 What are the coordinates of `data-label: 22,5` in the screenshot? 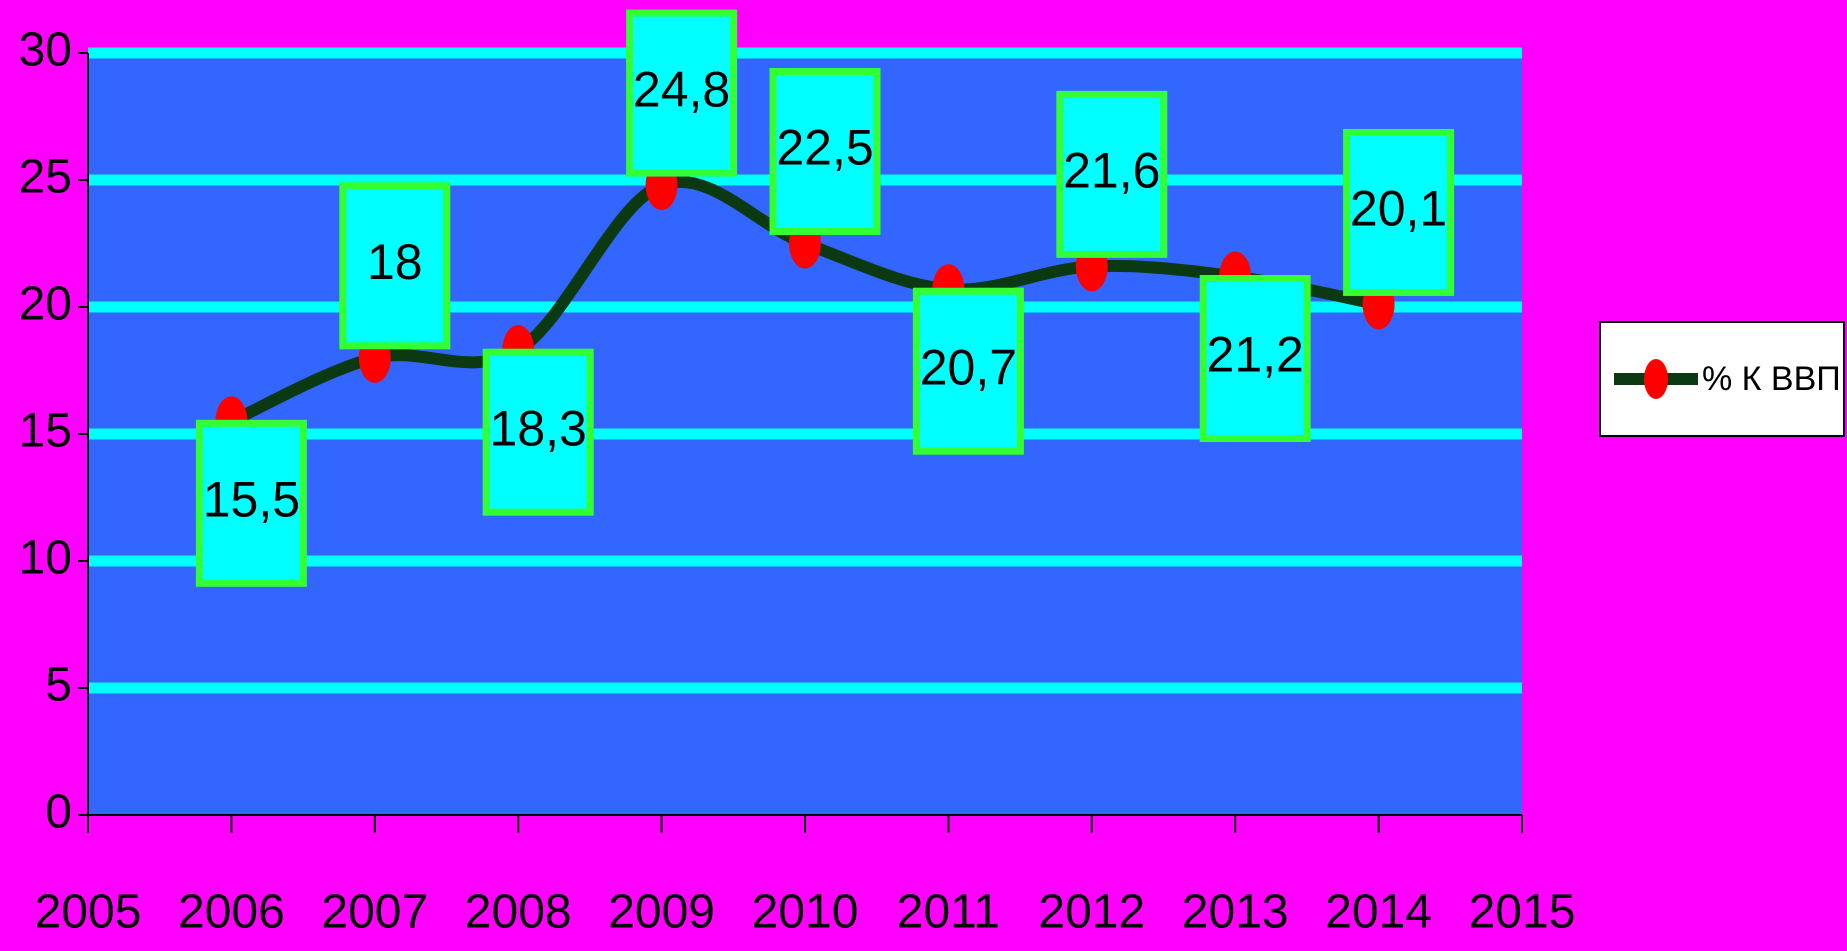 It's located at (824, 148).